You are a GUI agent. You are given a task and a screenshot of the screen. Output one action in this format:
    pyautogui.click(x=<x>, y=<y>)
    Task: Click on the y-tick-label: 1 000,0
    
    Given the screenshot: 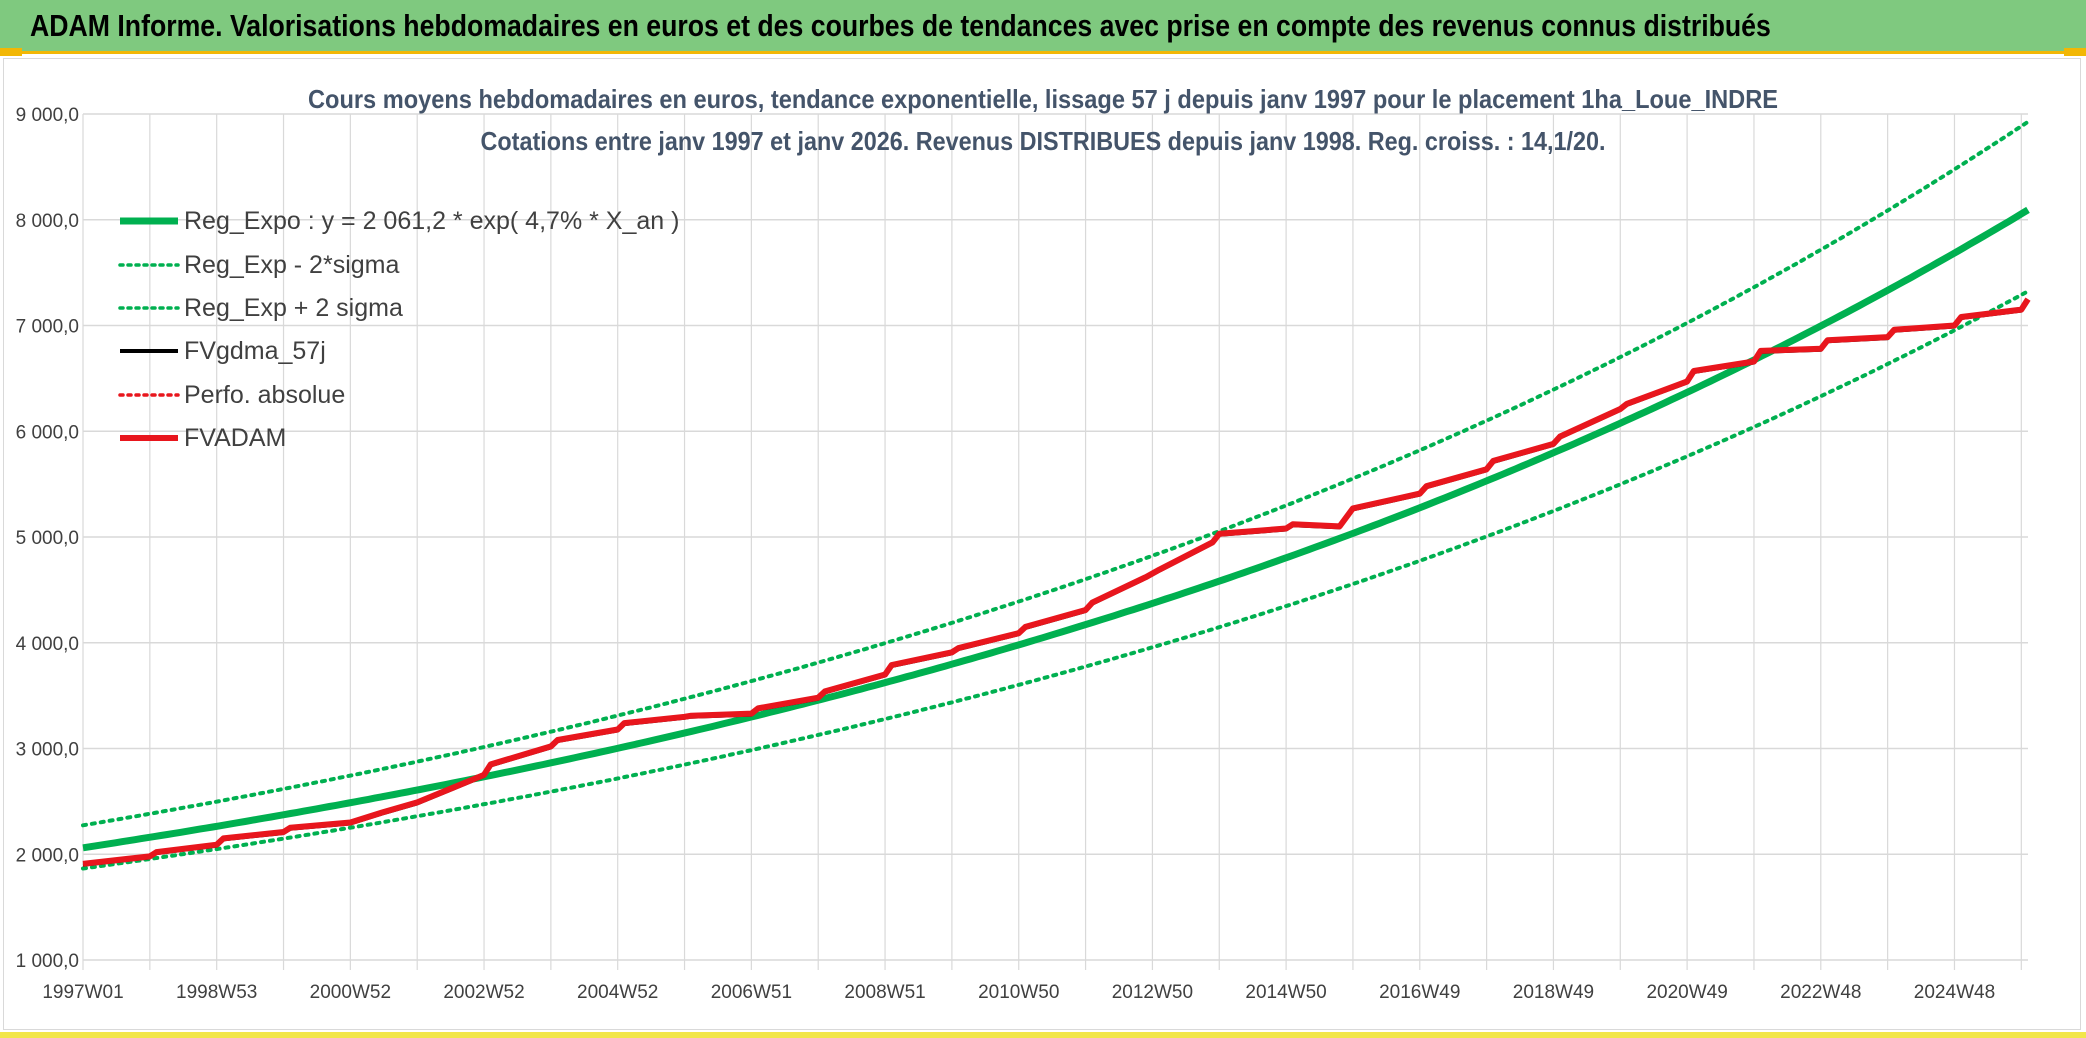 What is the action you would take?
    pyautogui.click(x=47, y=961)
    